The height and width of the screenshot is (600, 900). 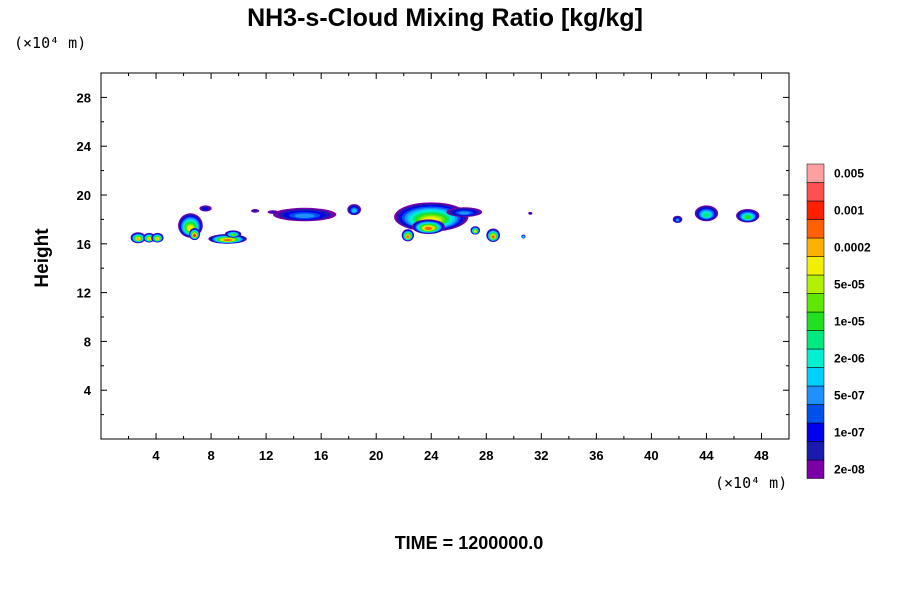 What do you see at coordinates (156, 455) in the screenshot?
I see `x-tick-label: 4` at bounding box center [156, 455].